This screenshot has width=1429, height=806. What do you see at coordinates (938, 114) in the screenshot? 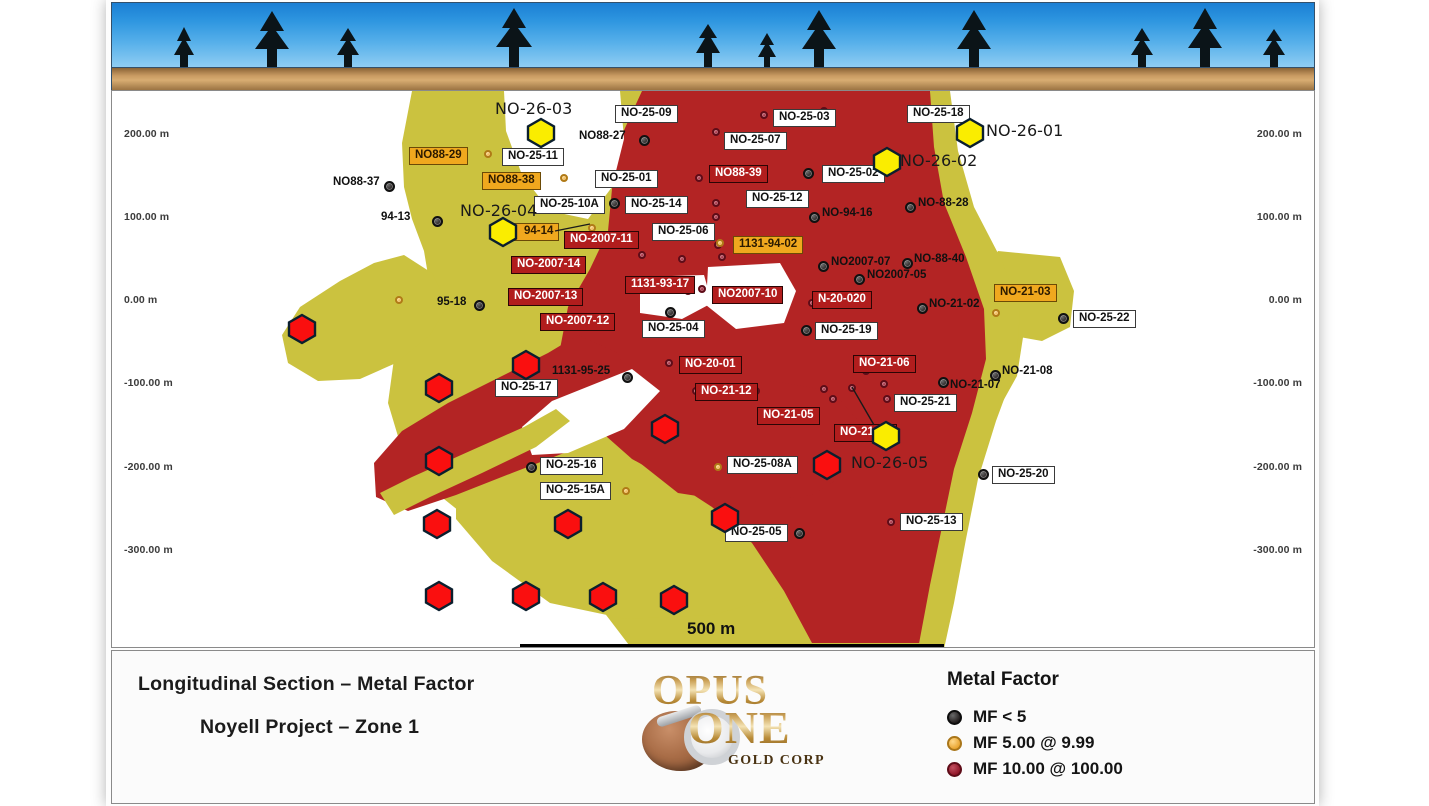
I see `hole-box-label: NO-25-18` at bounding box center [938, 114].